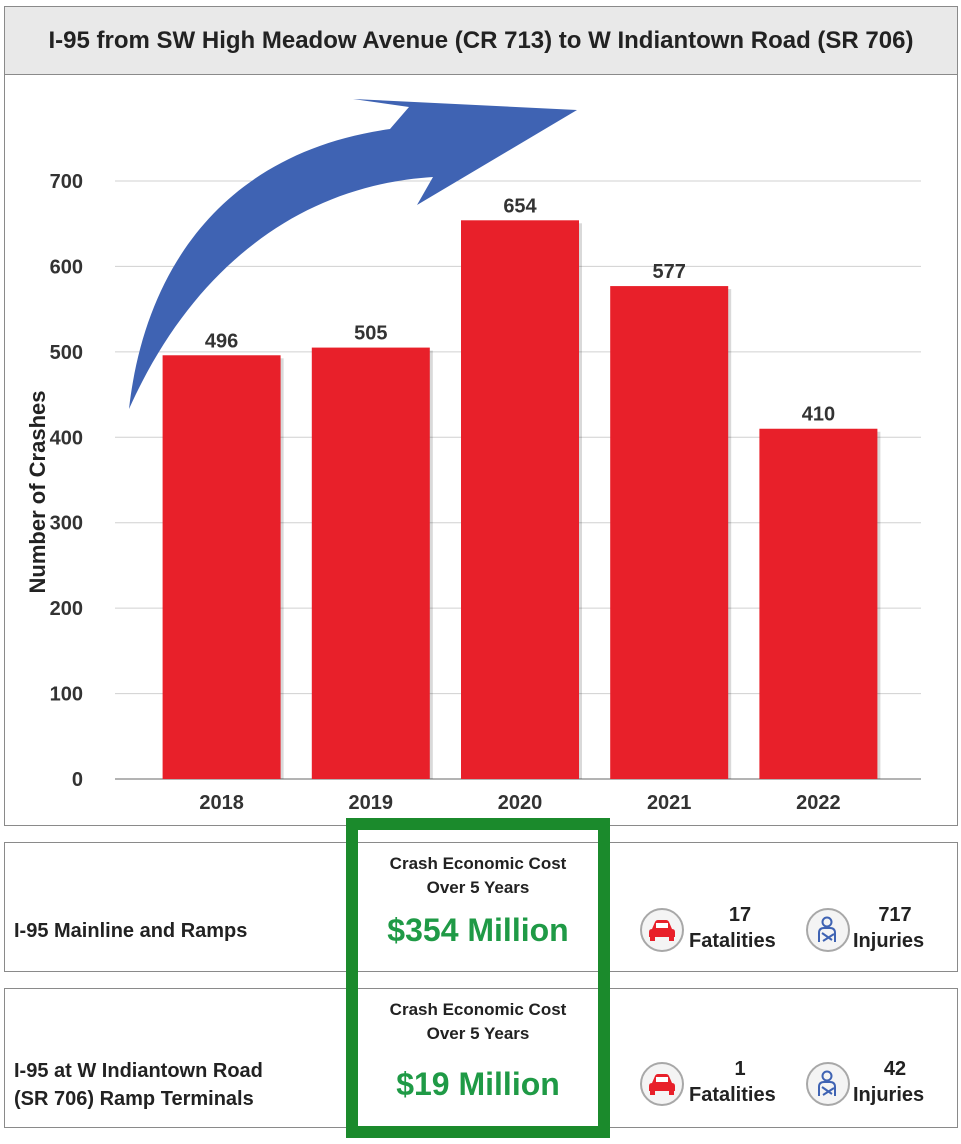 The image size is (961, 1144). Describe the element at coordinates (221, 803) in the screenshot. I see `x-tick-label: 2018` at that location.